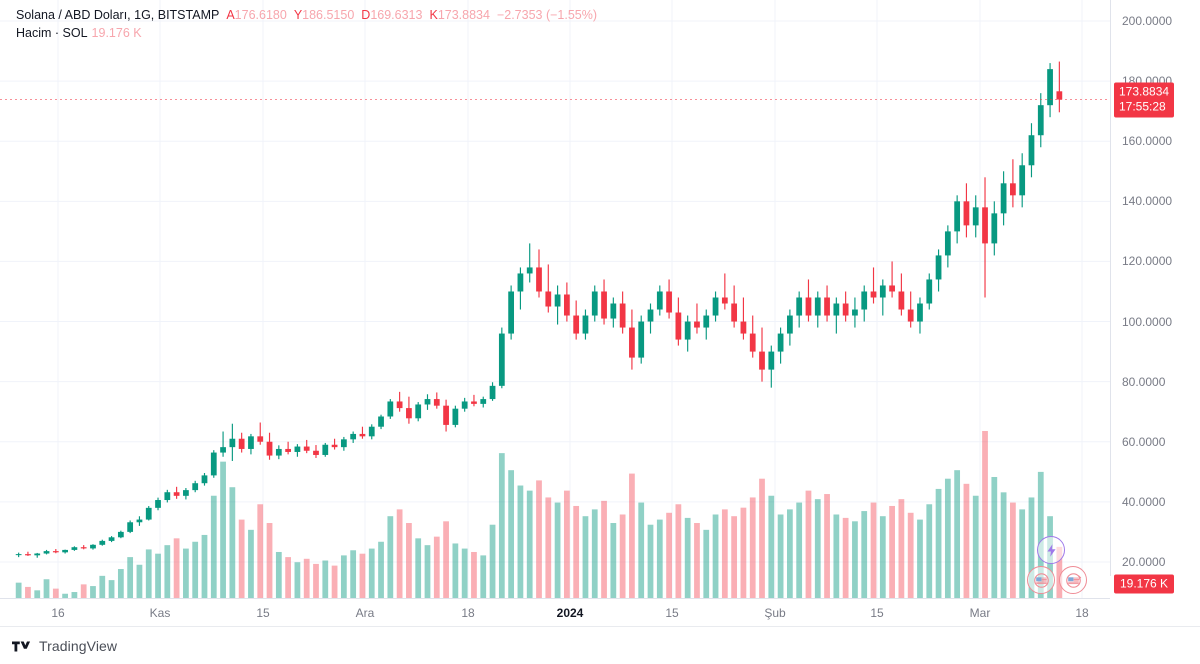  Describe the element at coordinates (1147, 21) in the screenshot. I see `price-tick: 200.0000` at that location.